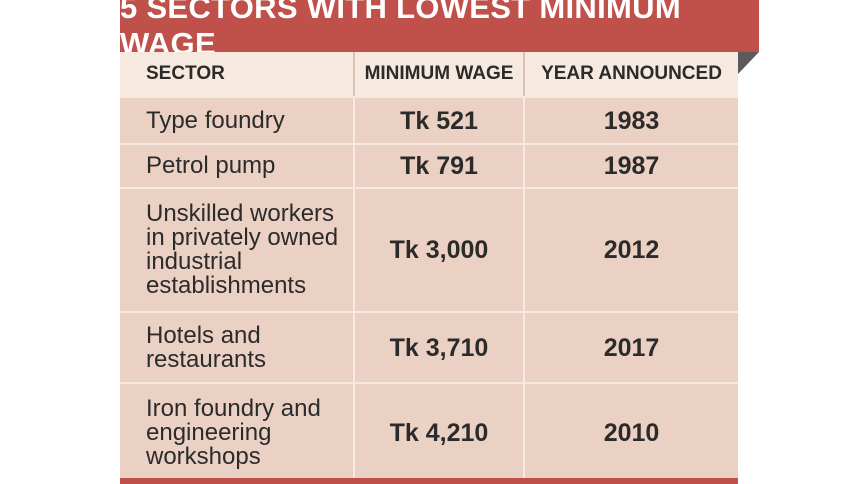 Image resolution: width=860 pixels, height=484 pixels. Describe the element at coordinates (630, 250) in the screenshot. I see `year-cell: 2012` at that location.